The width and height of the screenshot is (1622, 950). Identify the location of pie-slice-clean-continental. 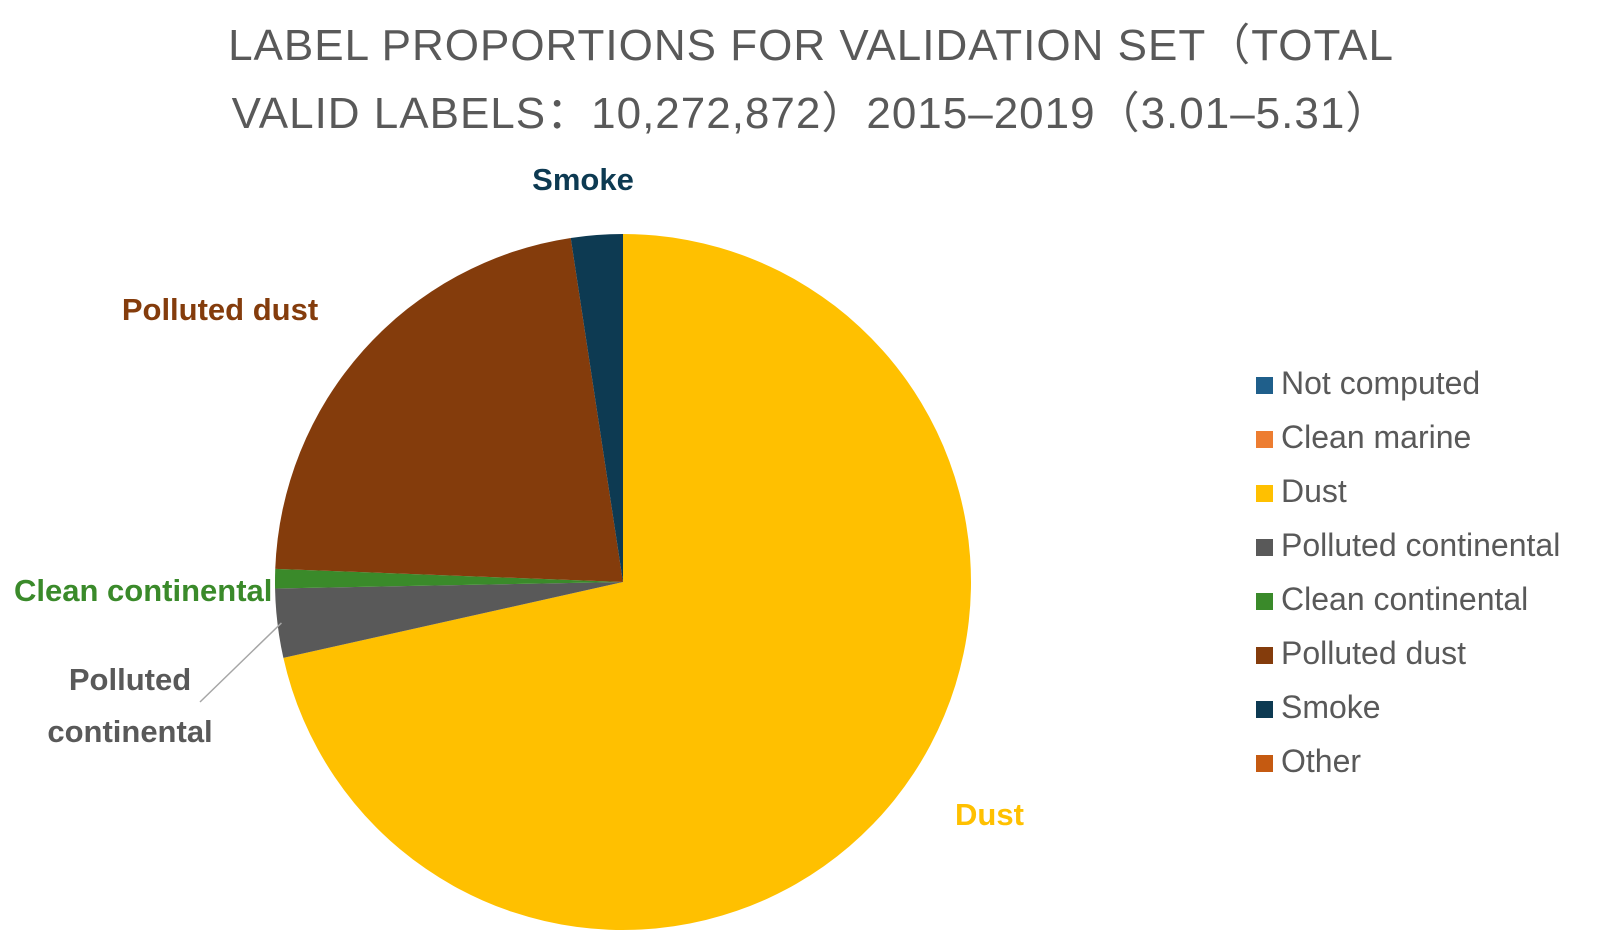
(448, 578).